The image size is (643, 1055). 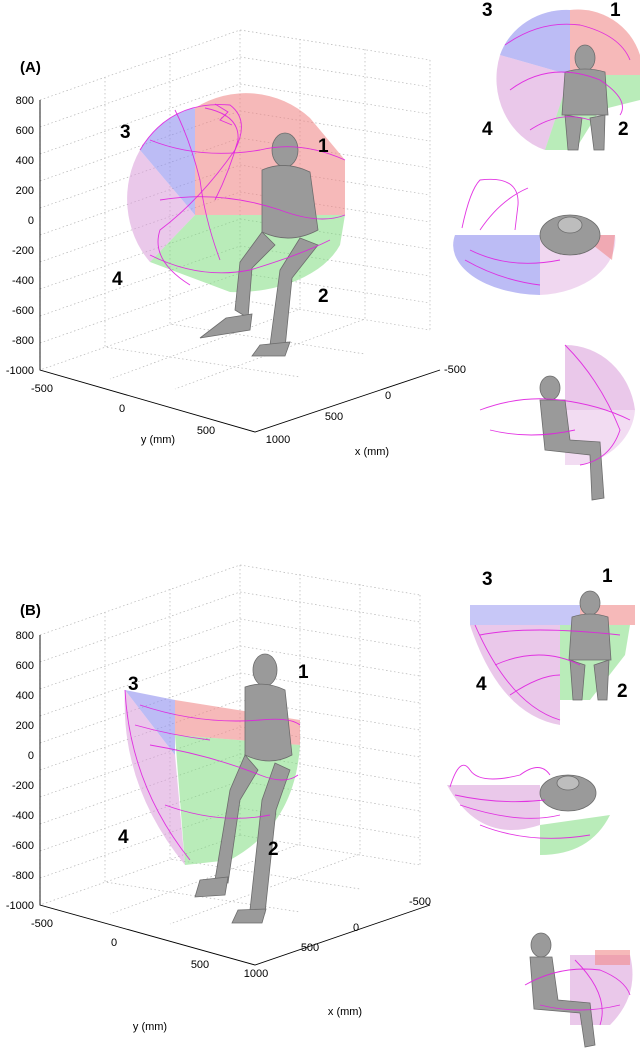 What do you see at coordinates (271, 349) in the screenshot?
I see `right-foot` at bounding box center [271, 349].